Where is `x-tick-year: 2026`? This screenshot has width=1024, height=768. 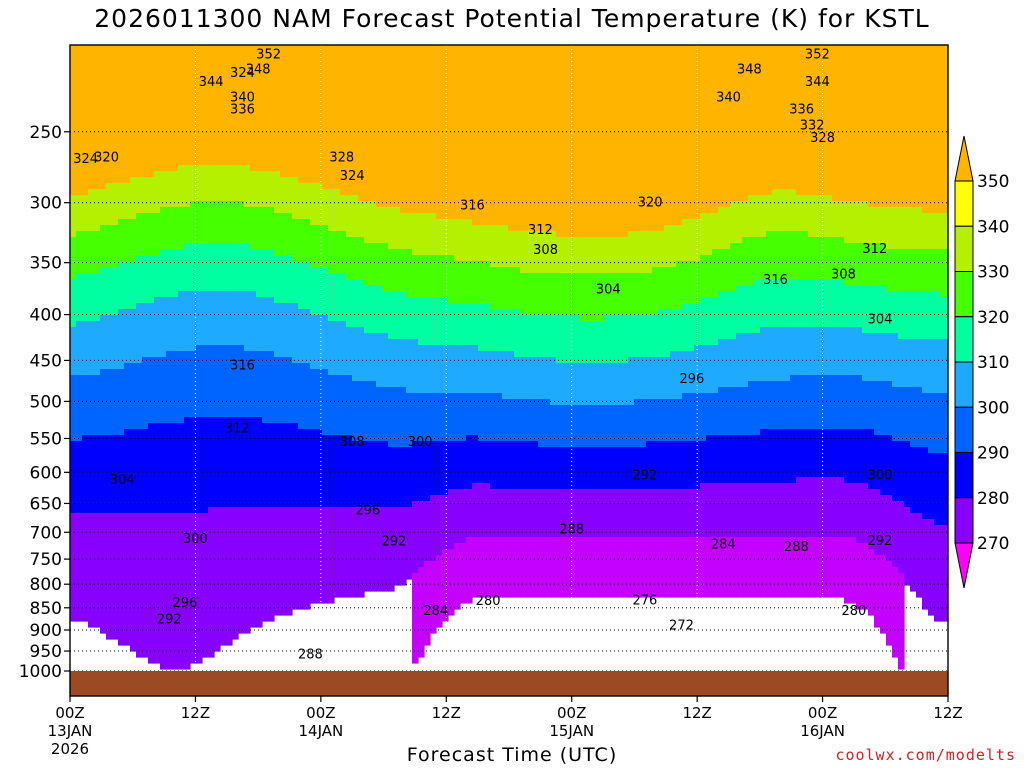
x-tick-year: 2026 is located at coordinates (70, 749).